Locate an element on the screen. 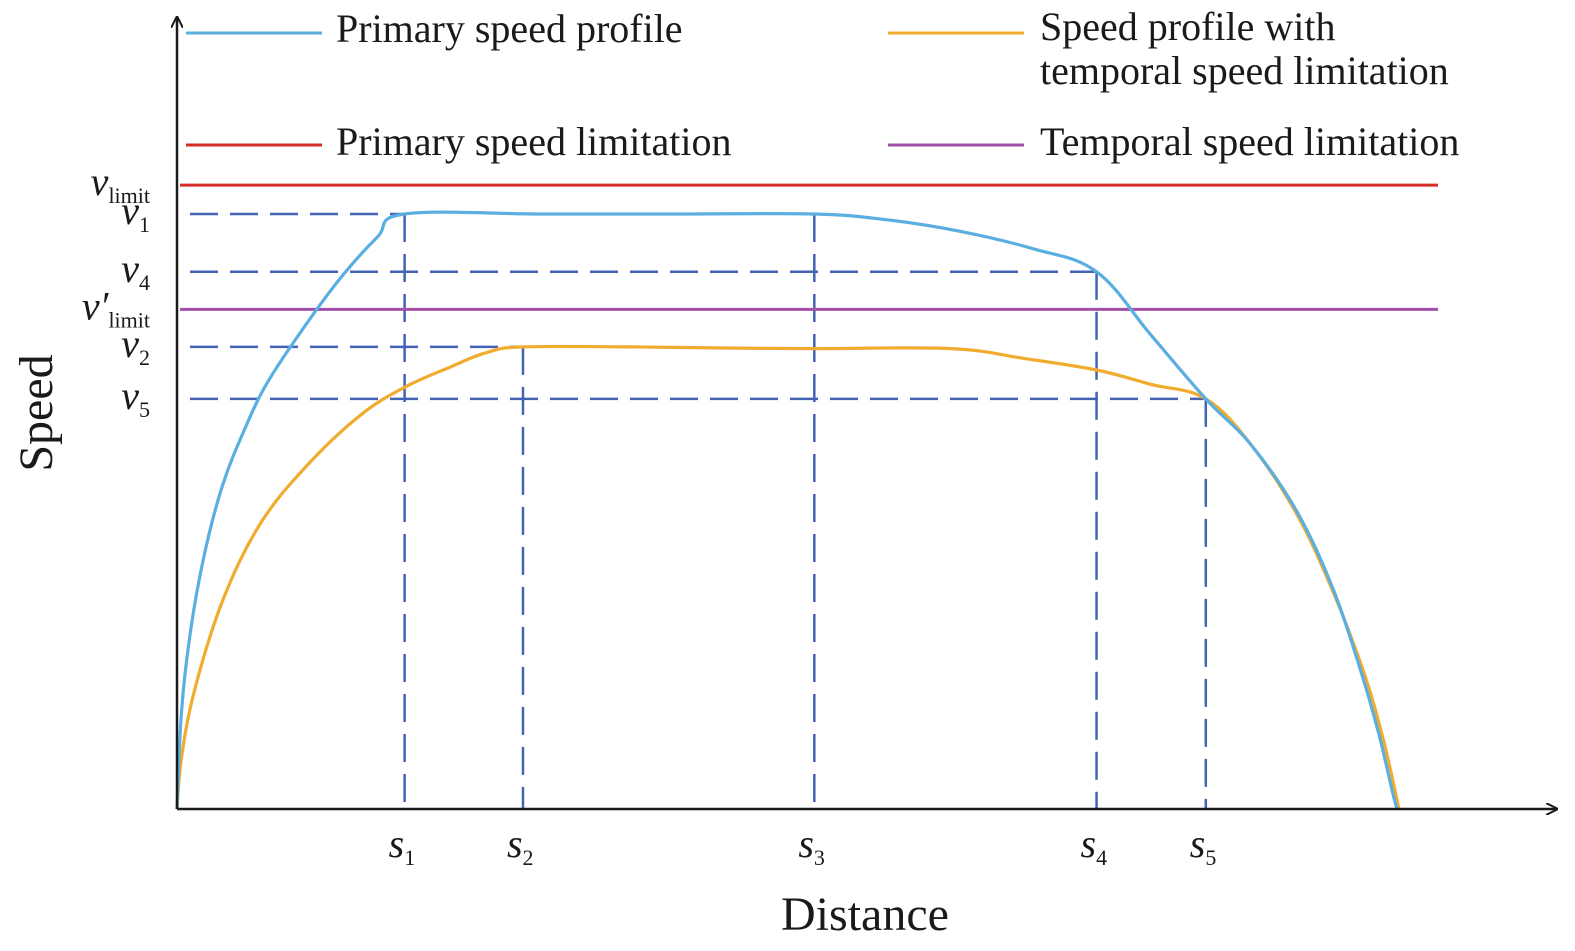 This screenshot has height=951, width=1575. legend-item-limit: Primary speed limitation is located at coordinates (459, 141).